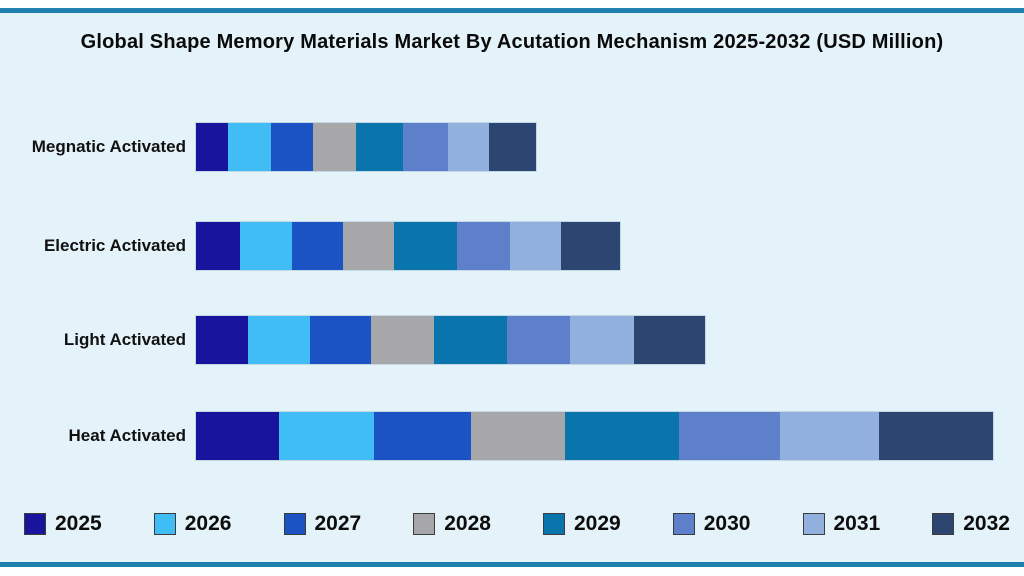 The height and width of the screenshot is (576, 1024). What do you see at coordinates (597, 523) in the screenshot?
I see `legend-label-2029: 2029` at bounding box center [597, 523].